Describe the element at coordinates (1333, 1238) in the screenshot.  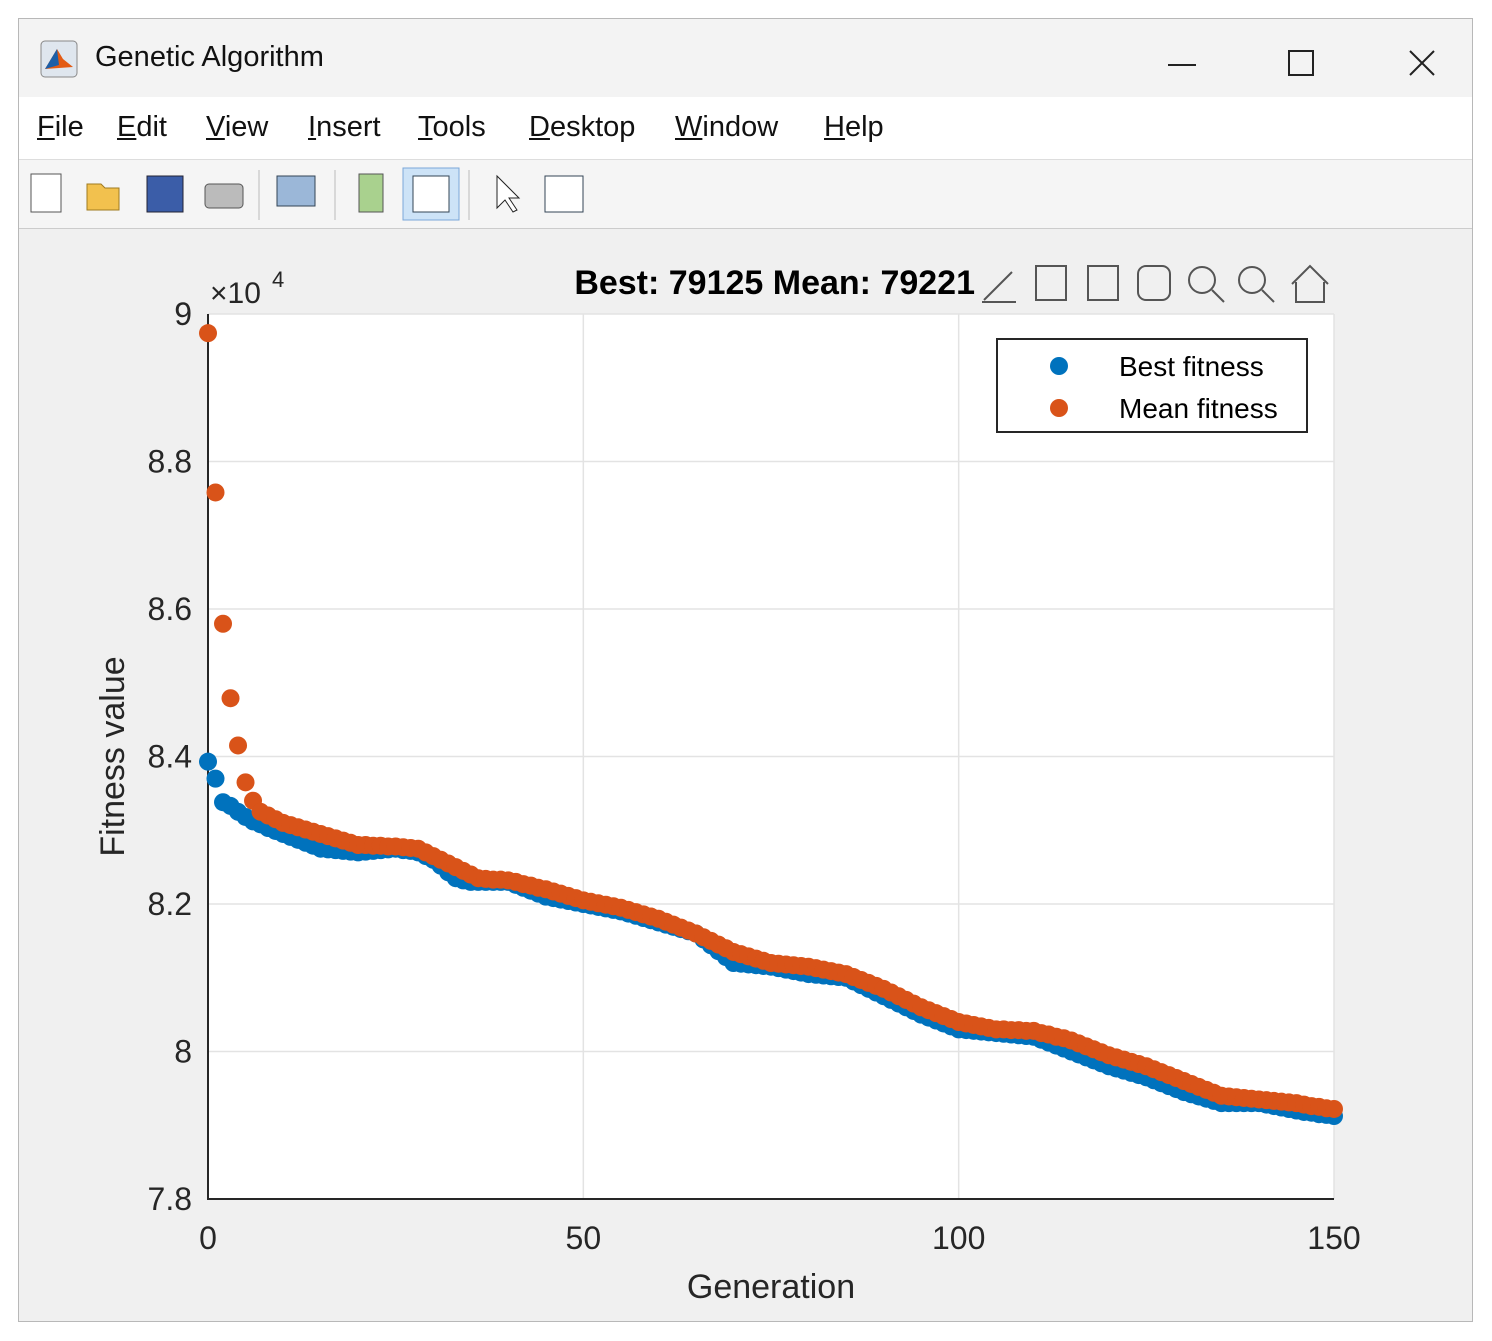
I see `x-tick-label: 150` at that location.